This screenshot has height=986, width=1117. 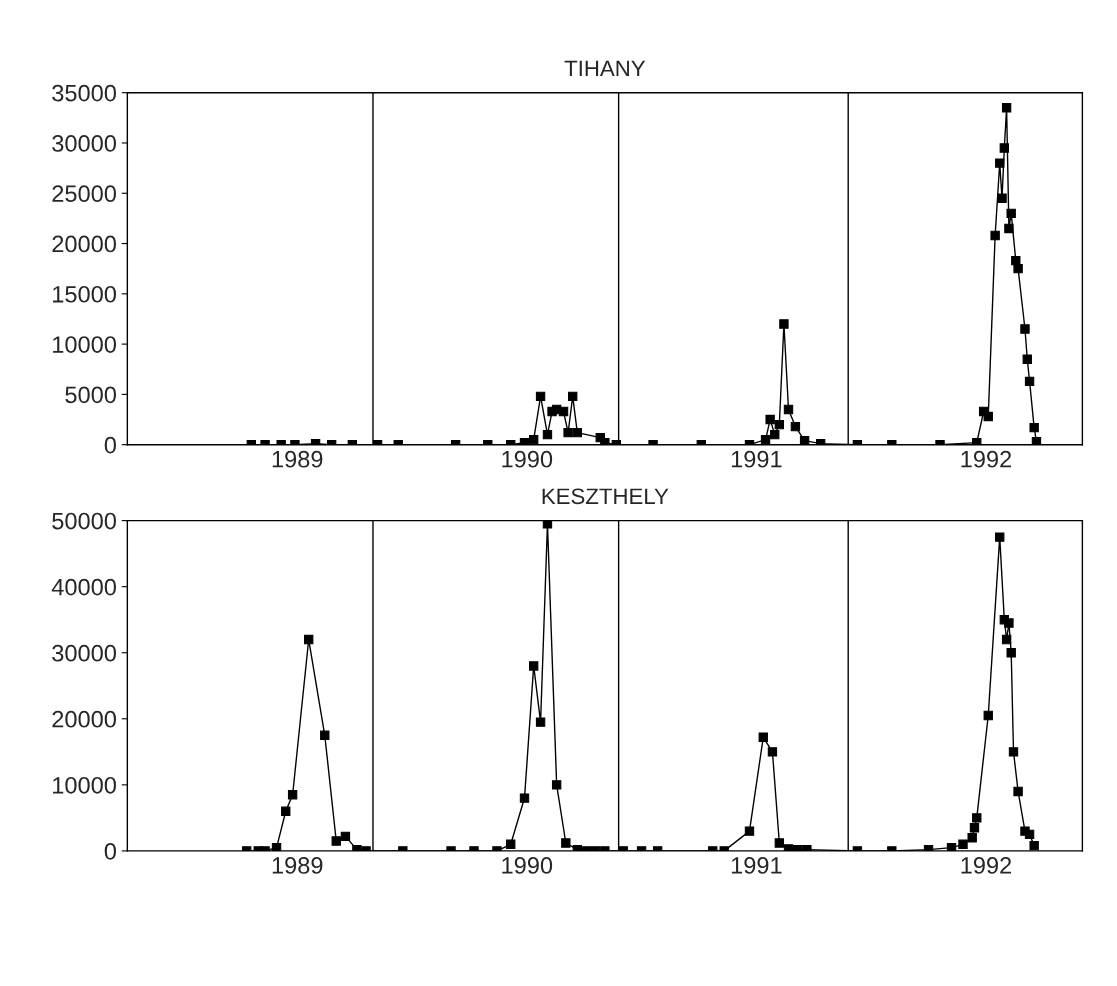 I want to click on chart-title: KESZTHELY, so click(x=605, y=496).